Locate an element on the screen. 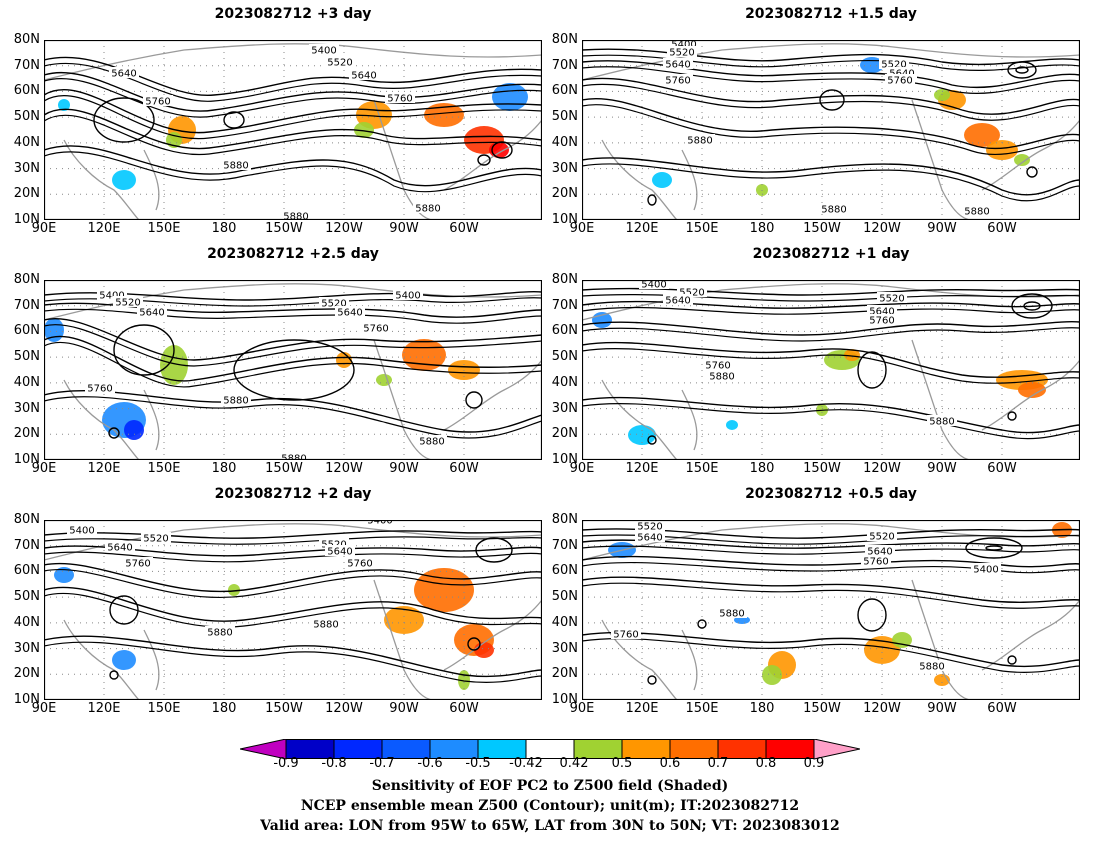 The height and width of the screenshot is (850, 1100). svg-text: 5400 is located at coordinates (323, 51).